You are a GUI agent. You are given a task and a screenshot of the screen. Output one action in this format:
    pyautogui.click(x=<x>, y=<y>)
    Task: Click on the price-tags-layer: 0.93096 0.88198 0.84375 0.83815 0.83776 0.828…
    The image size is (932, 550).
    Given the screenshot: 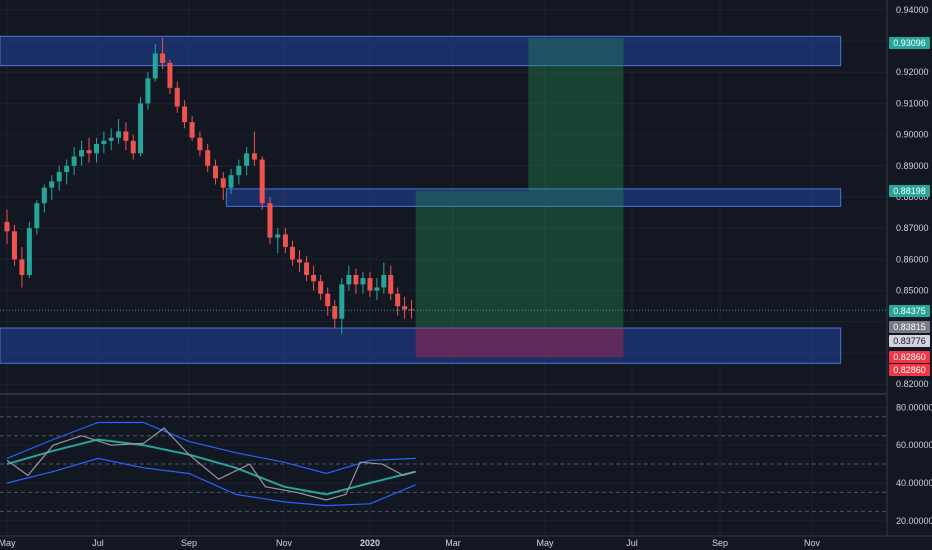 What is the action you would take?
    pyautogui.click(x=909, y=206)
    